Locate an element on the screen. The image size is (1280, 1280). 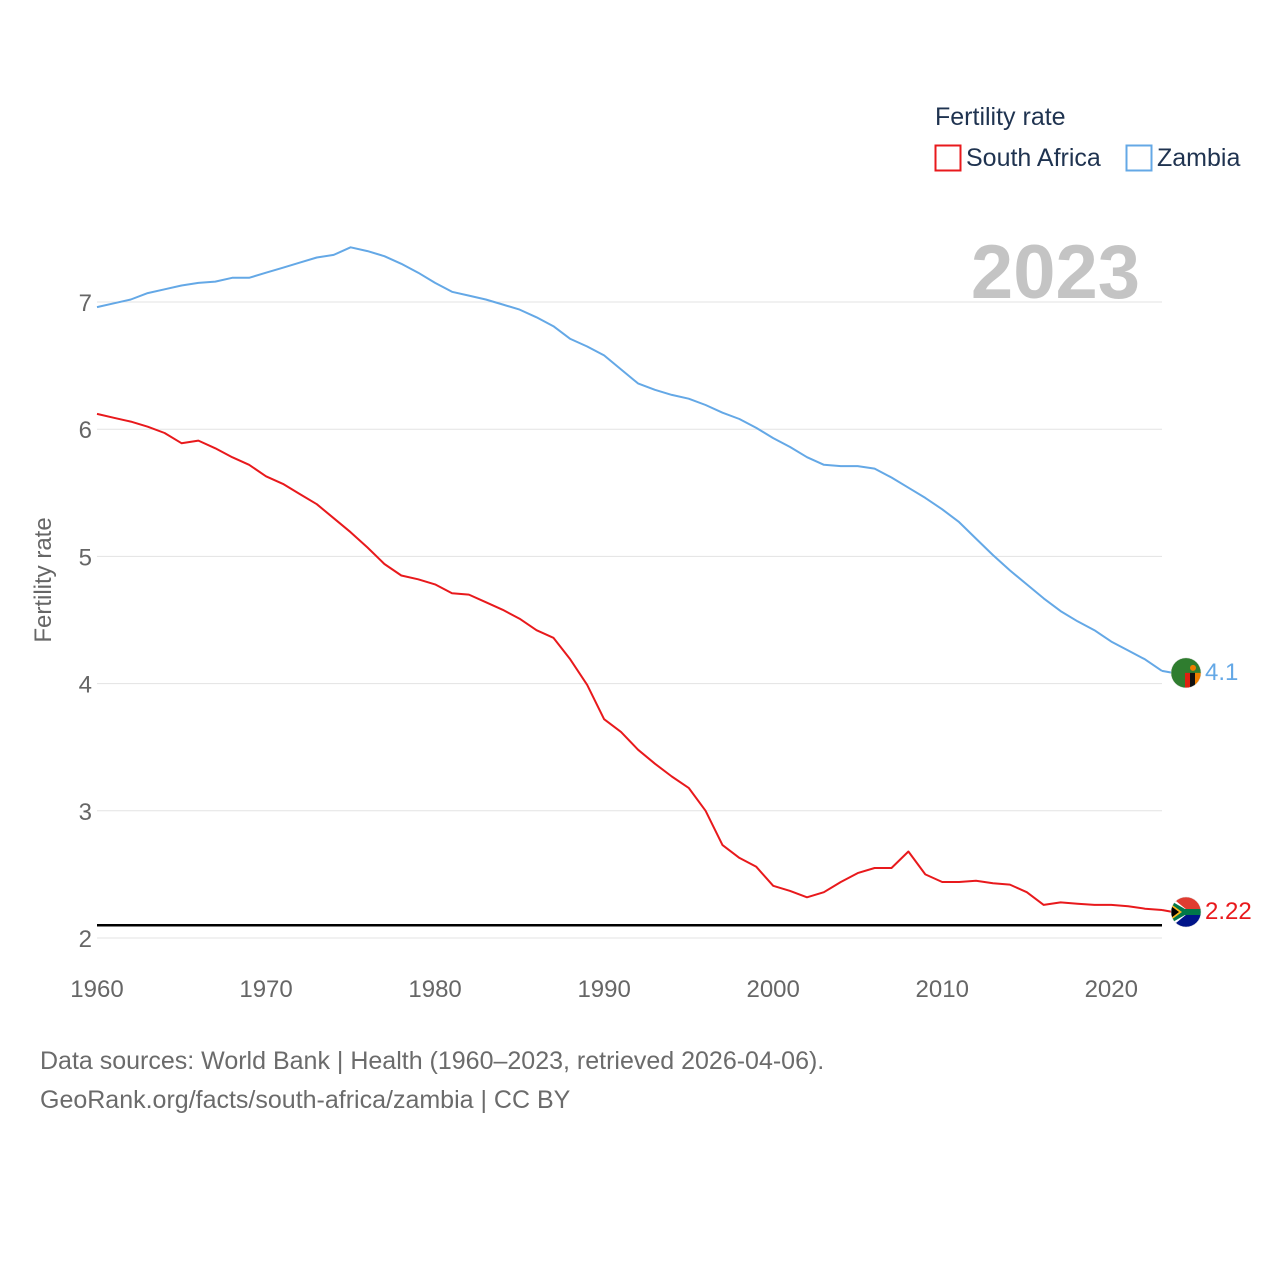
legend-swatch-zambia is located at coordinates (1139, 158).